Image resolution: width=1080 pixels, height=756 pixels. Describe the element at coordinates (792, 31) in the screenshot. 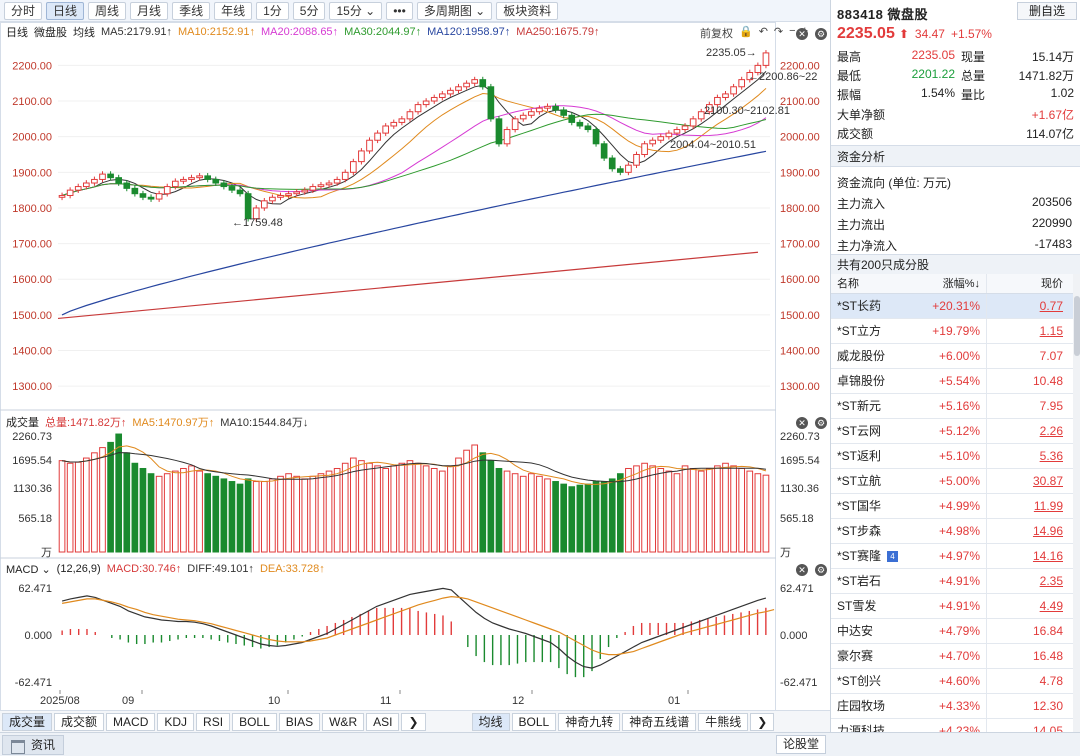

I see `zoom-out-icon: −` at that location.